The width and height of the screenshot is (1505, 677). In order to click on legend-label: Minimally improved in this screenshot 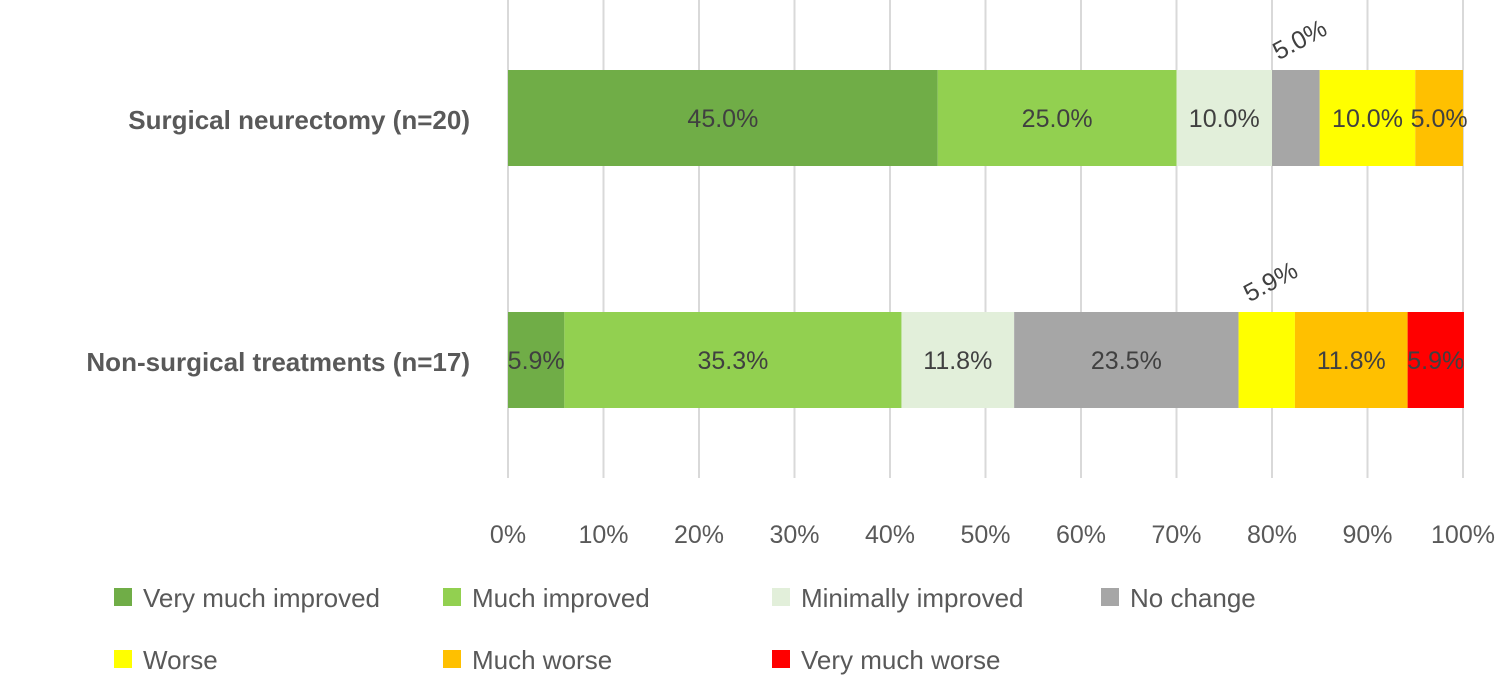, I will do `click(912, 598)`.